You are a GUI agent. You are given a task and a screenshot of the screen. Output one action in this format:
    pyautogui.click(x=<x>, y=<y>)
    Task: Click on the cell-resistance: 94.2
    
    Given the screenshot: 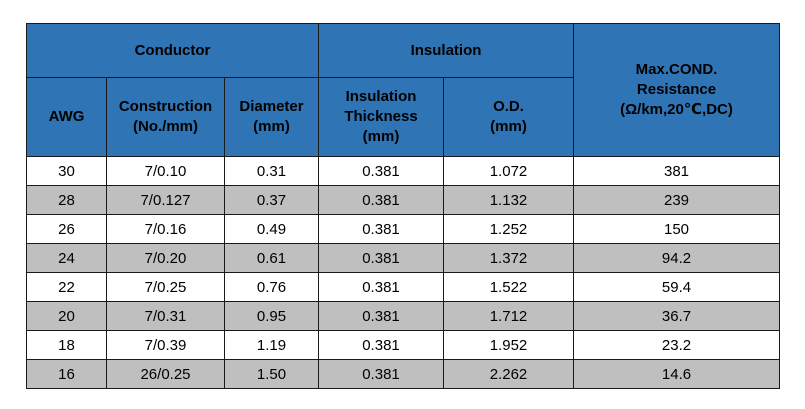 What is the action you would take?
    pyautogui.click(x=676, y=258)
    